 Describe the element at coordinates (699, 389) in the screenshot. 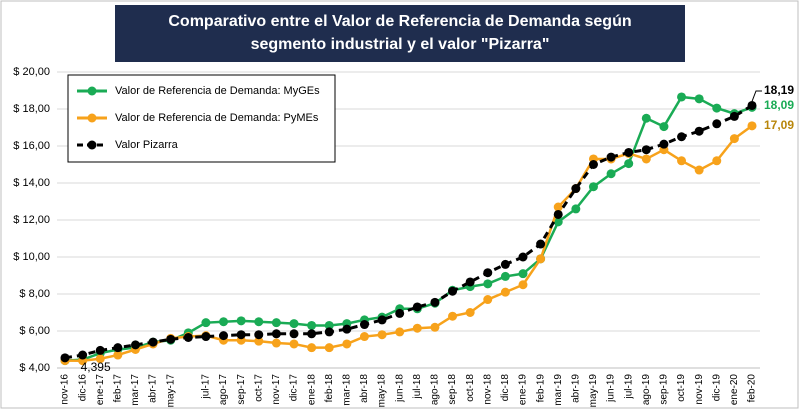

I see `x-tick-label: nov-19` at that location.